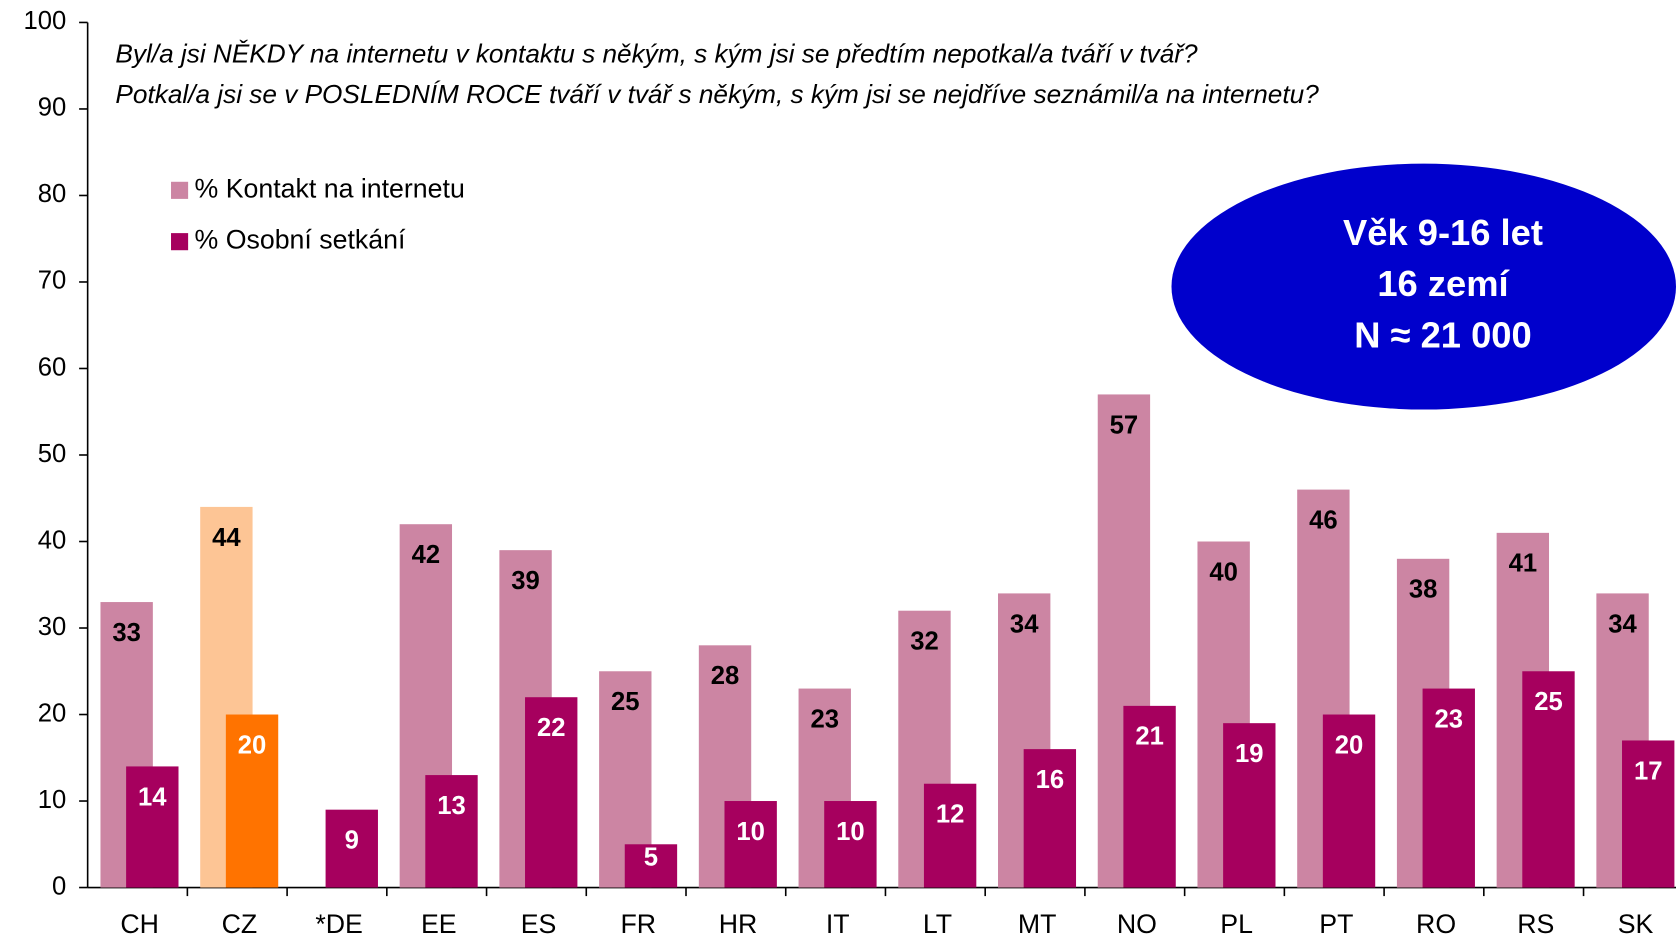 The width and height of the screenshot is (1676, 941). I want to click on x-tick-label: PT, so click(1336, 924).